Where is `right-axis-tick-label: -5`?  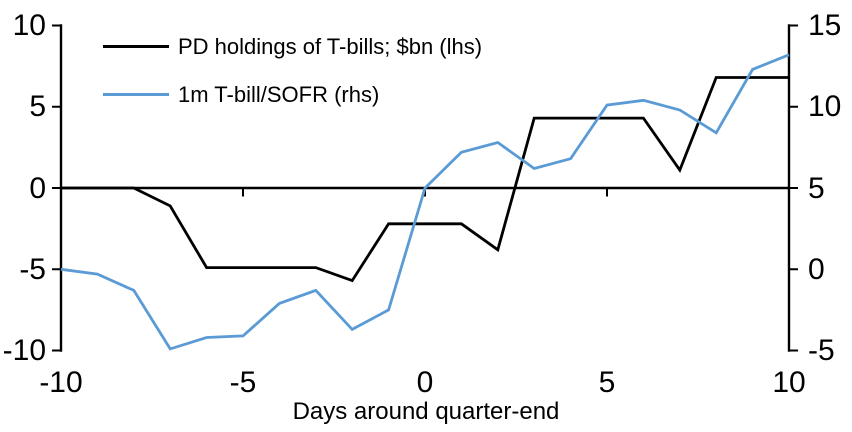
right-axis-tick-label: -5 is located at coordinates (821, 350).